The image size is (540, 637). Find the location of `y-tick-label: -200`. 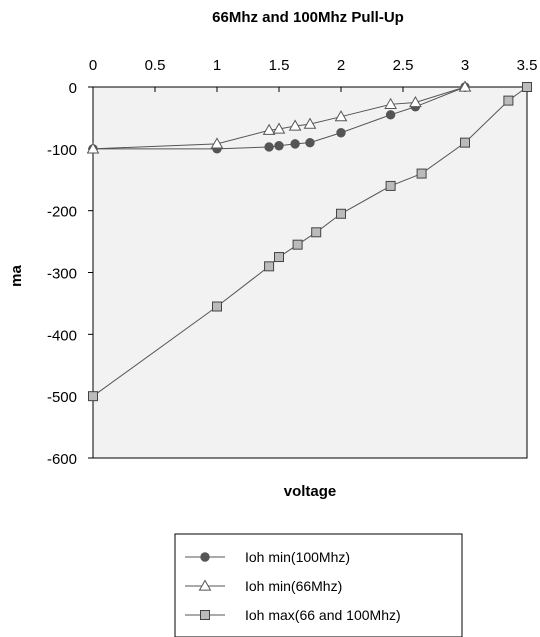

y-tick-label: -200 is located at coordinates (62, 212).